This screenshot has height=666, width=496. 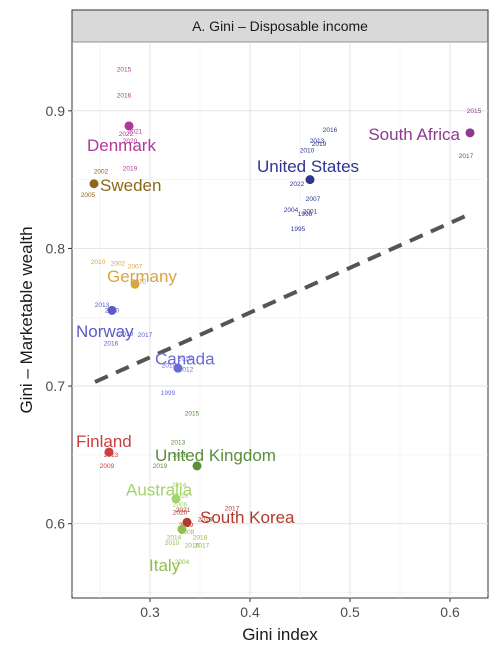 I want to click on year-label-norway: 2013, so click(x=102, y=305).